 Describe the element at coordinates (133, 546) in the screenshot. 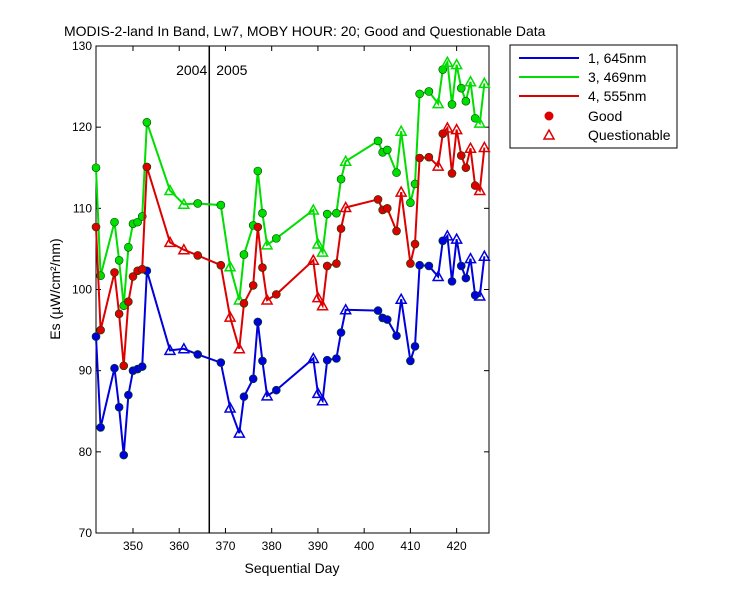

I see `x-tick-label: 350` at that location.